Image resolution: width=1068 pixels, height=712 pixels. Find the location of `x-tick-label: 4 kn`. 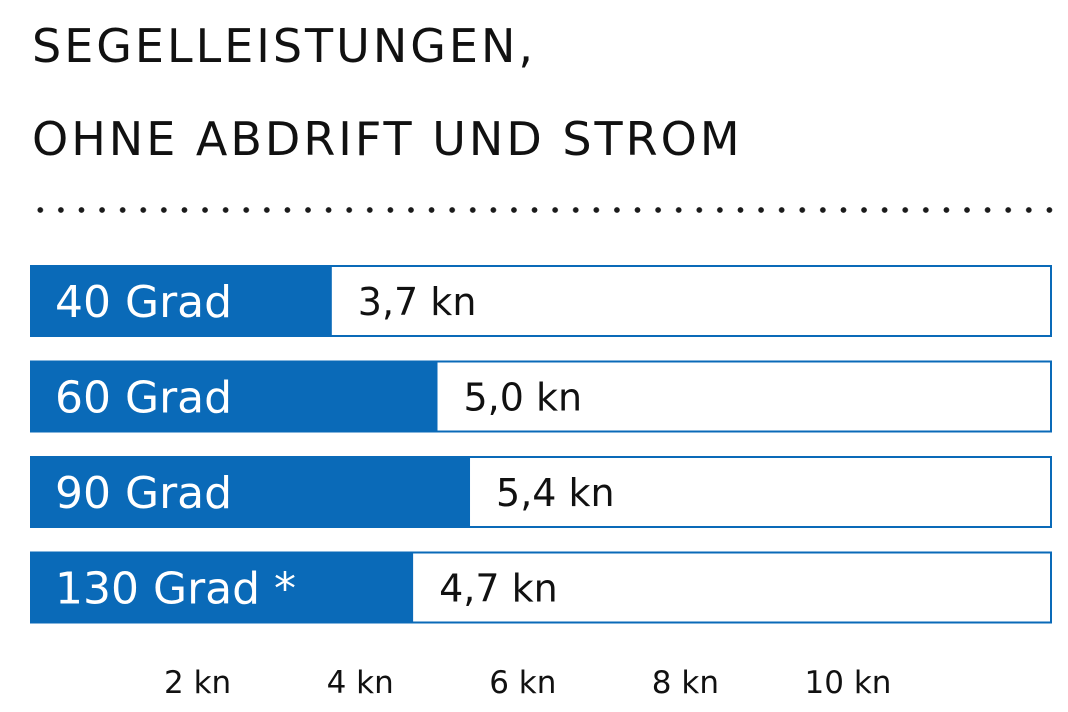

x-tick-label: 4 kn is located at coordinates (360, 683).